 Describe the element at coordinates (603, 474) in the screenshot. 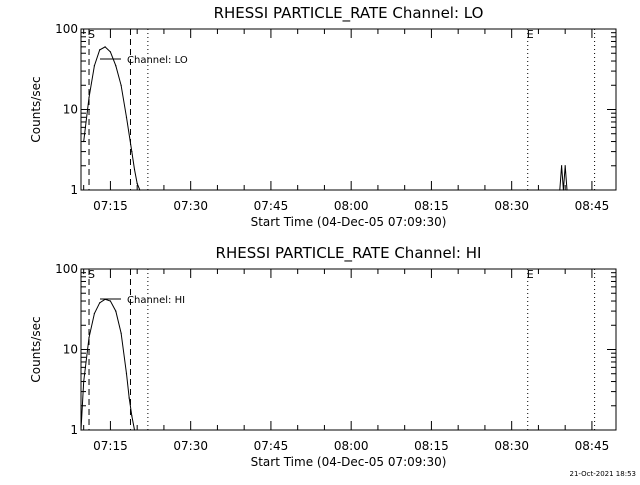

I see `timestamp: 21-Oct-2021 18:53` at that location.